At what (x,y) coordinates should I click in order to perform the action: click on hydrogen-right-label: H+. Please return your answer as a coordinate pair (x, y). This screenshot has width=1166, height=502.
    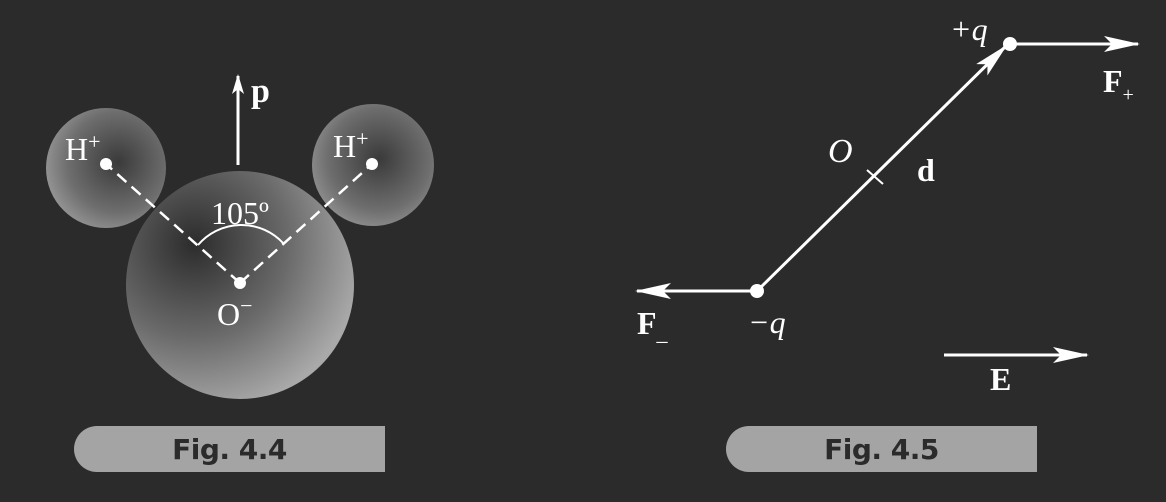
    Looking at the image, I should click on (351, 145).